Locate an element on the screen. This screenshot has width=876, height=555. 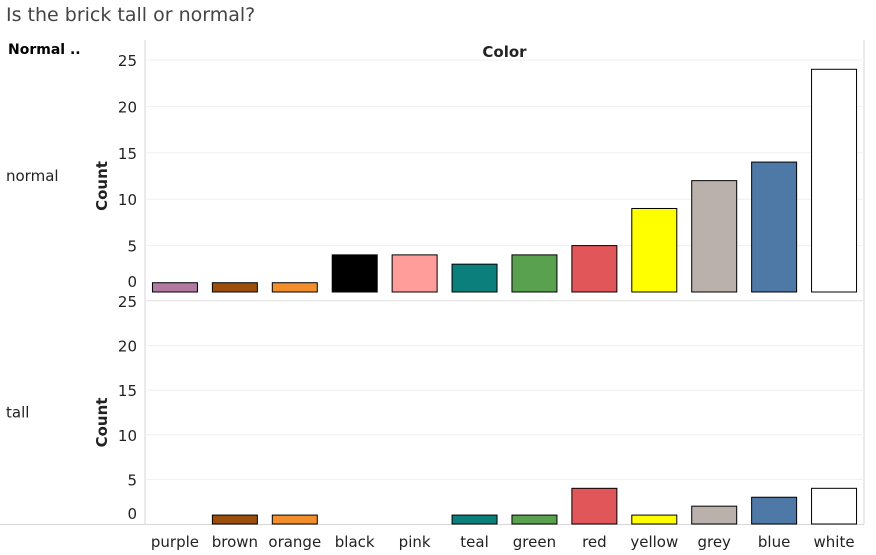
x-tick-label: yellow is located at coordinates (654, 542).